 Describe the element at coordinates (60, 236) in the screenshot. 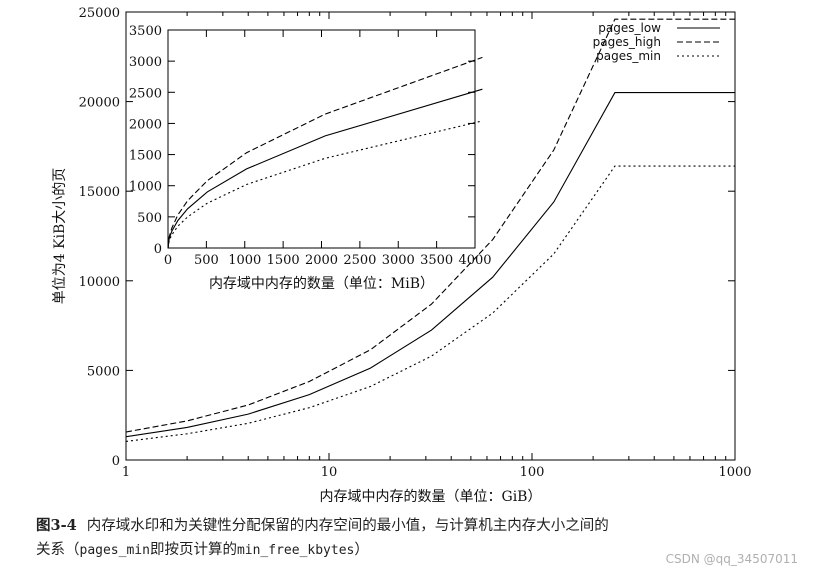

I see `main-y-axis-label: 单位为4 KiB大小的页` at that location.